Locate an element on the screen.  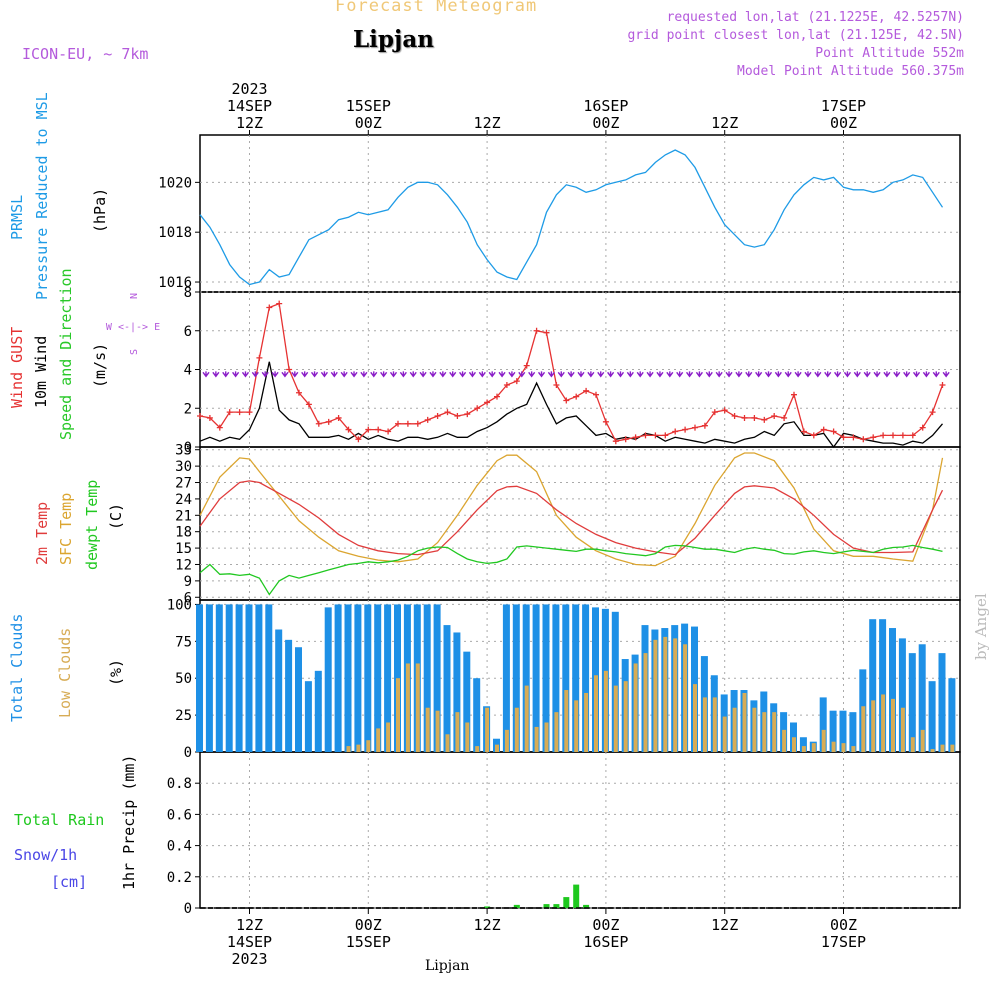
prmsl-line is located at coordinates (571, 217).